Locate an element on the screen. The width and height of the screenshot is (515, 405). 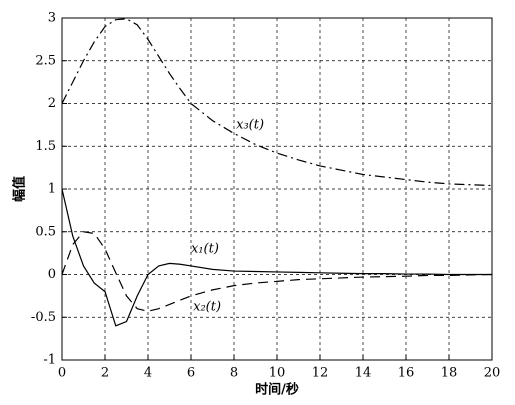
x-tick-label: 2 is located at coordinates (105, 373).